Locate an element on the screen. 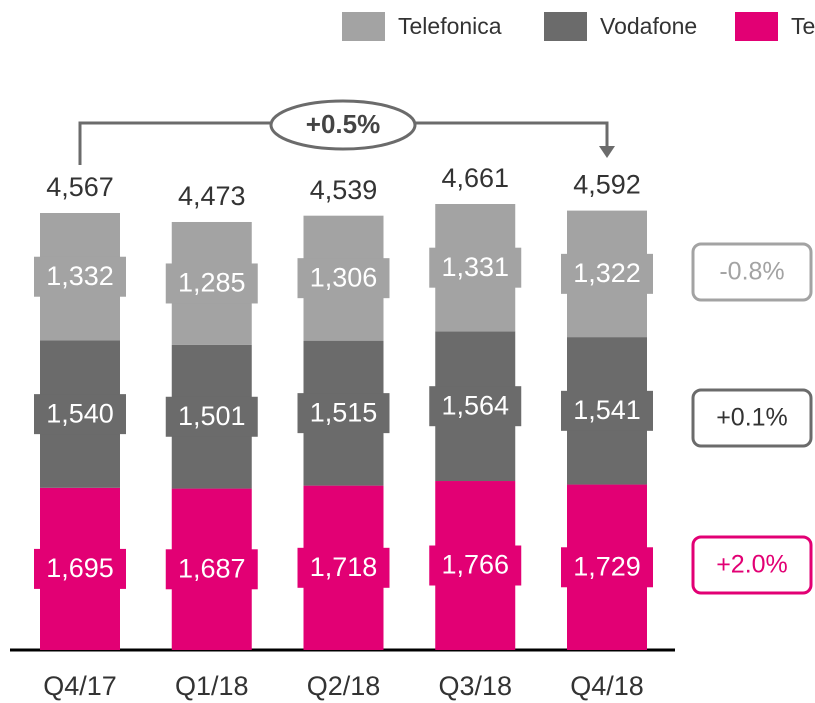 The width and height of the screenshot is (815, 703). value-label: 1,332 is located at coordinates (80, 276).